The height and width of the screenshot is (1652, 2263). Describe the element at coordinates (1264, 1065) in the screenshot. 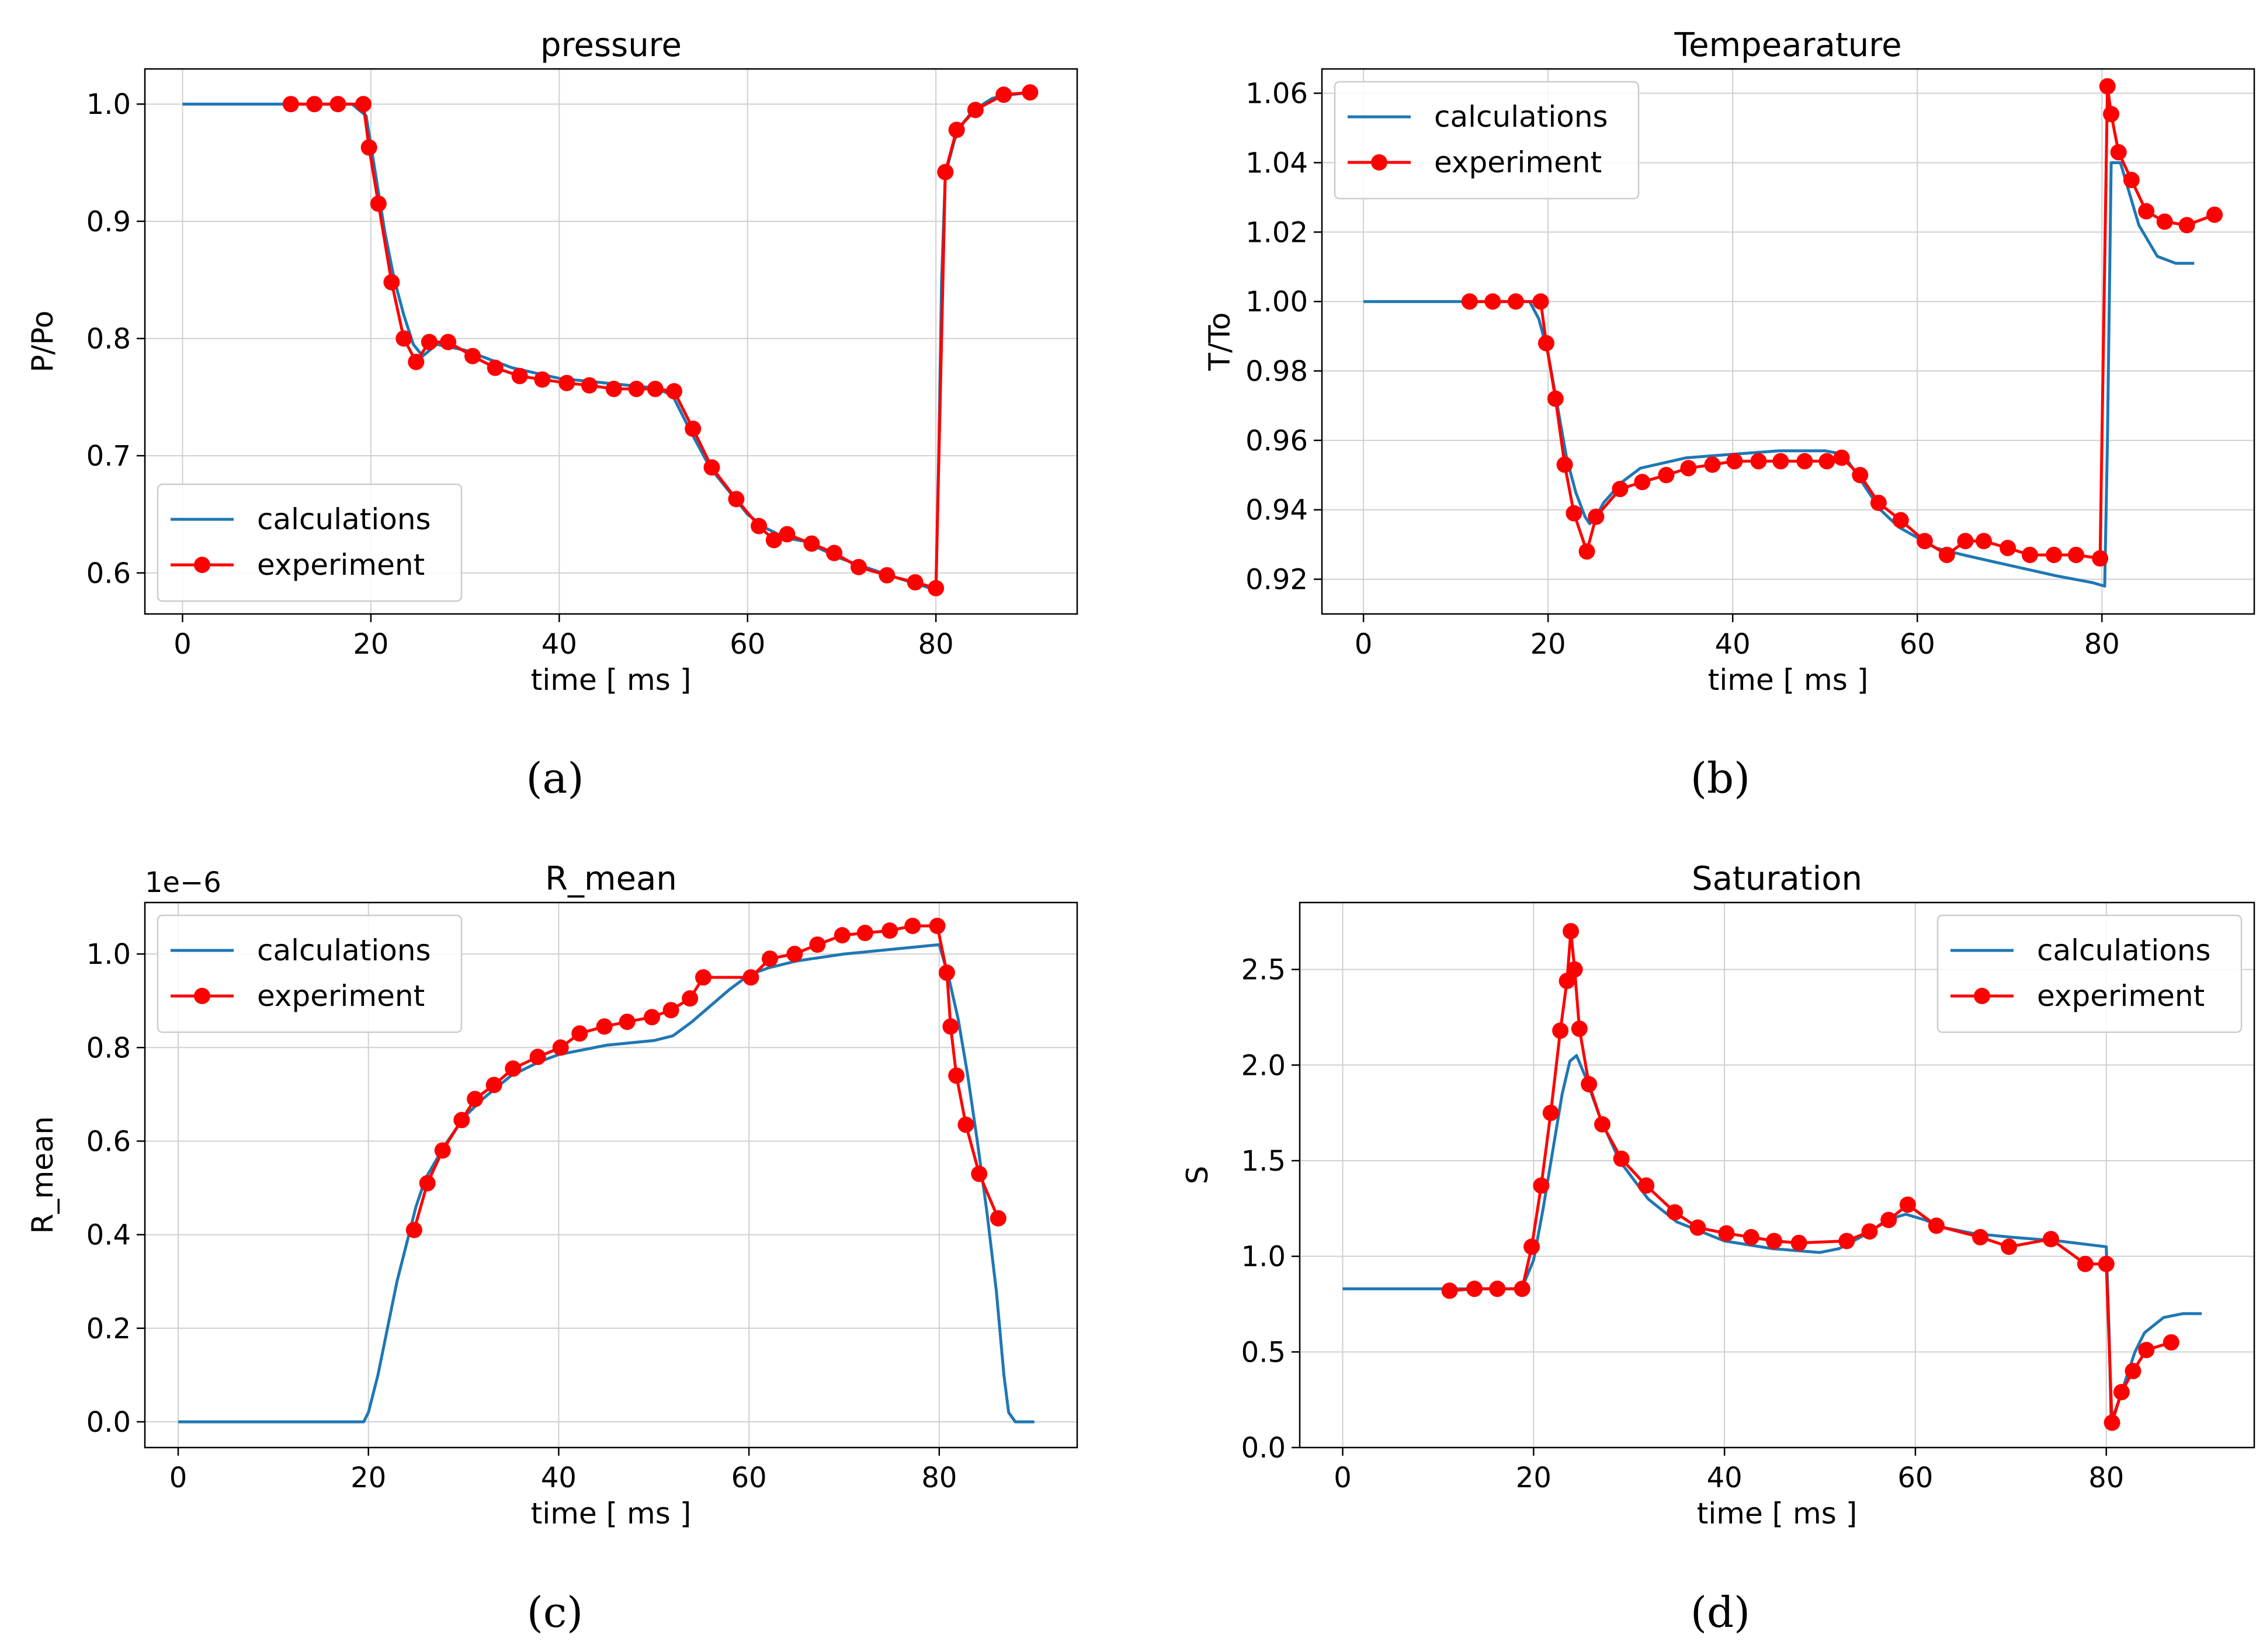

I see `y-tick-label: 2.0` at that location.